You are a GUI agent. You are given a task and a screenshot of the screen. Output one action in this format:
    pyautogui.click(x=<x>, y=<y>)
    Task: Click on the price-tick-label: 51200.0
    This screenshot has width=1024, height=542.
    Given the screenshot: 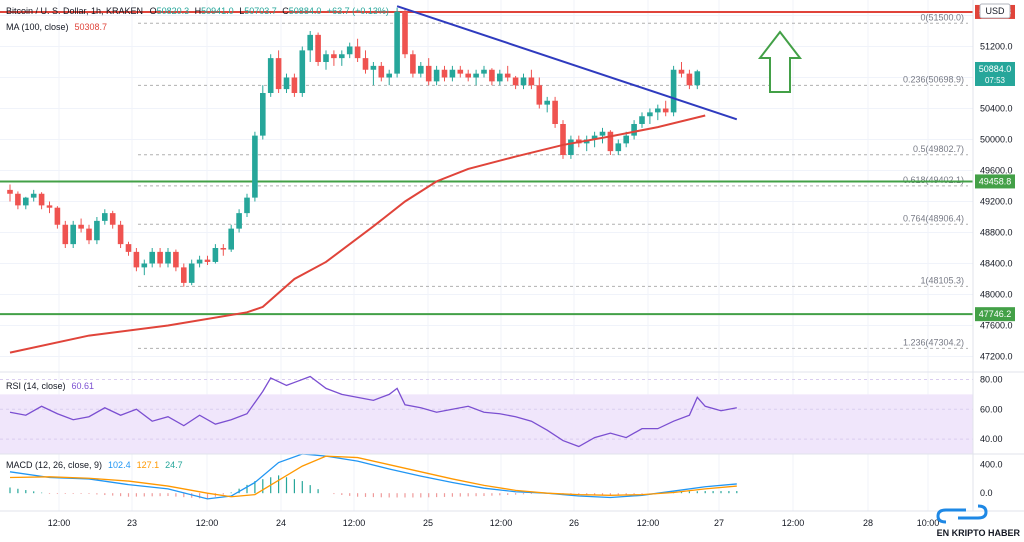 What is the action you would take?
    pyautogui.click(x=996, y=47)
    